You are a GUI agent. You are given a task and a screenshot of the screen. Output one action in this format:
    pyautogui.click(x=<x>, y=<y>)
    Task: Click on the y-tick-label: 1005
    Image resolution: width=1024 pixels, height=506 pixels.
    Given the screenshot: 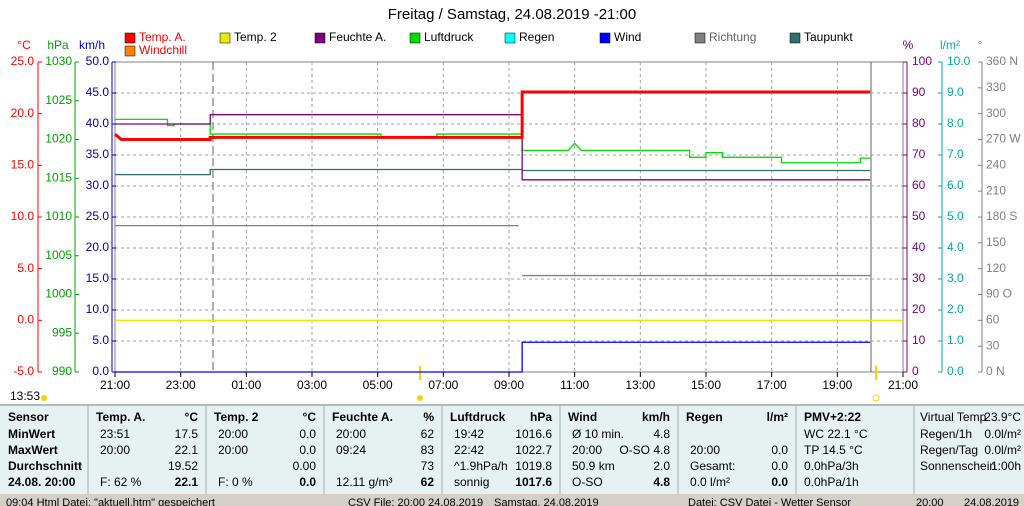 What is the action you would take?
    pyautogui.click(x=58, y=255)
    